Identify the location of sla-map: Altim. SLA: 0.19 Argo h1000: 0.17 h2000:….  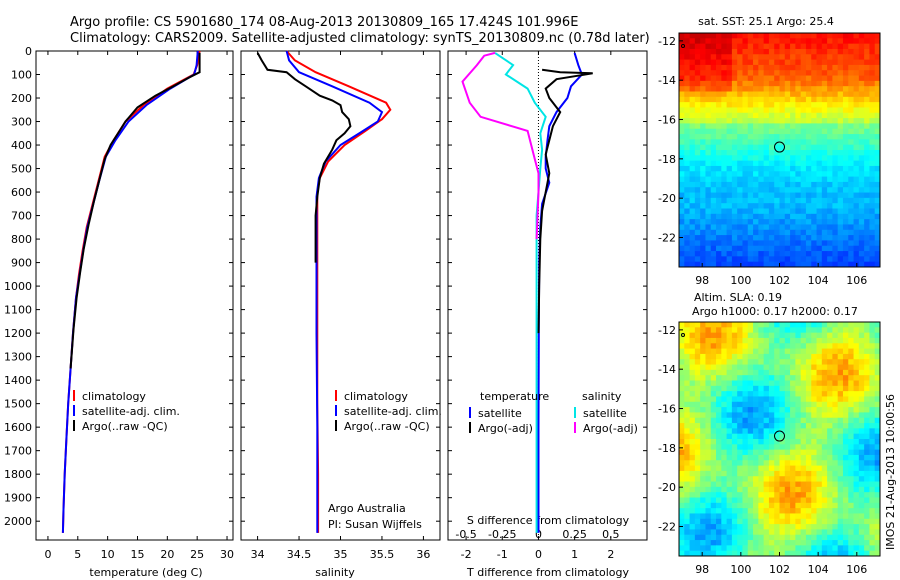
(769, 433).